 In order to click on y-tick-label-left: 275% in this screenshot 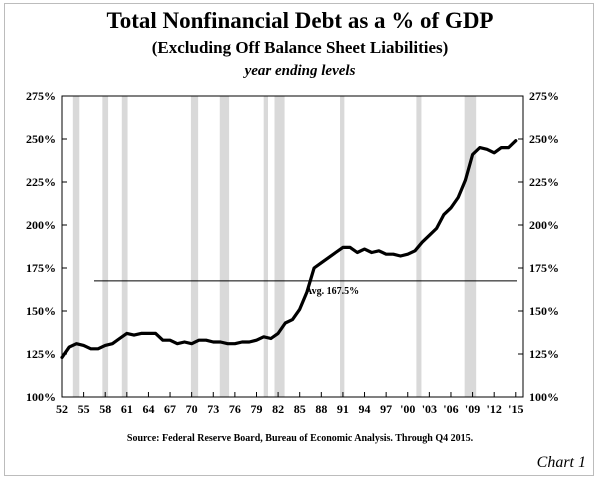, I will do `click(41, 96)`.